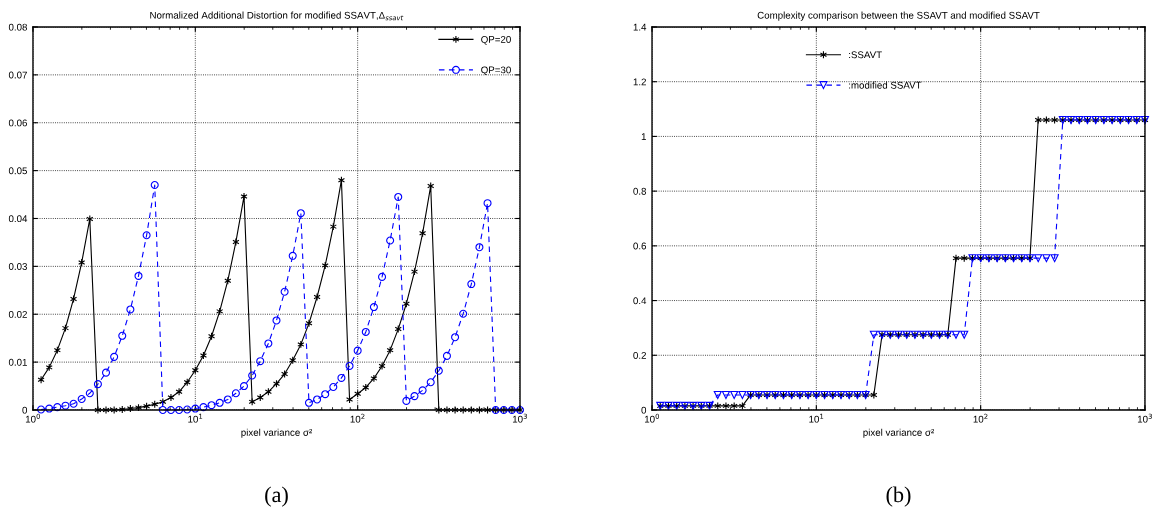  Describe the element at coordinates (18, 171) in the screenshot. I see `y-tick-label: 0.05` at that location.